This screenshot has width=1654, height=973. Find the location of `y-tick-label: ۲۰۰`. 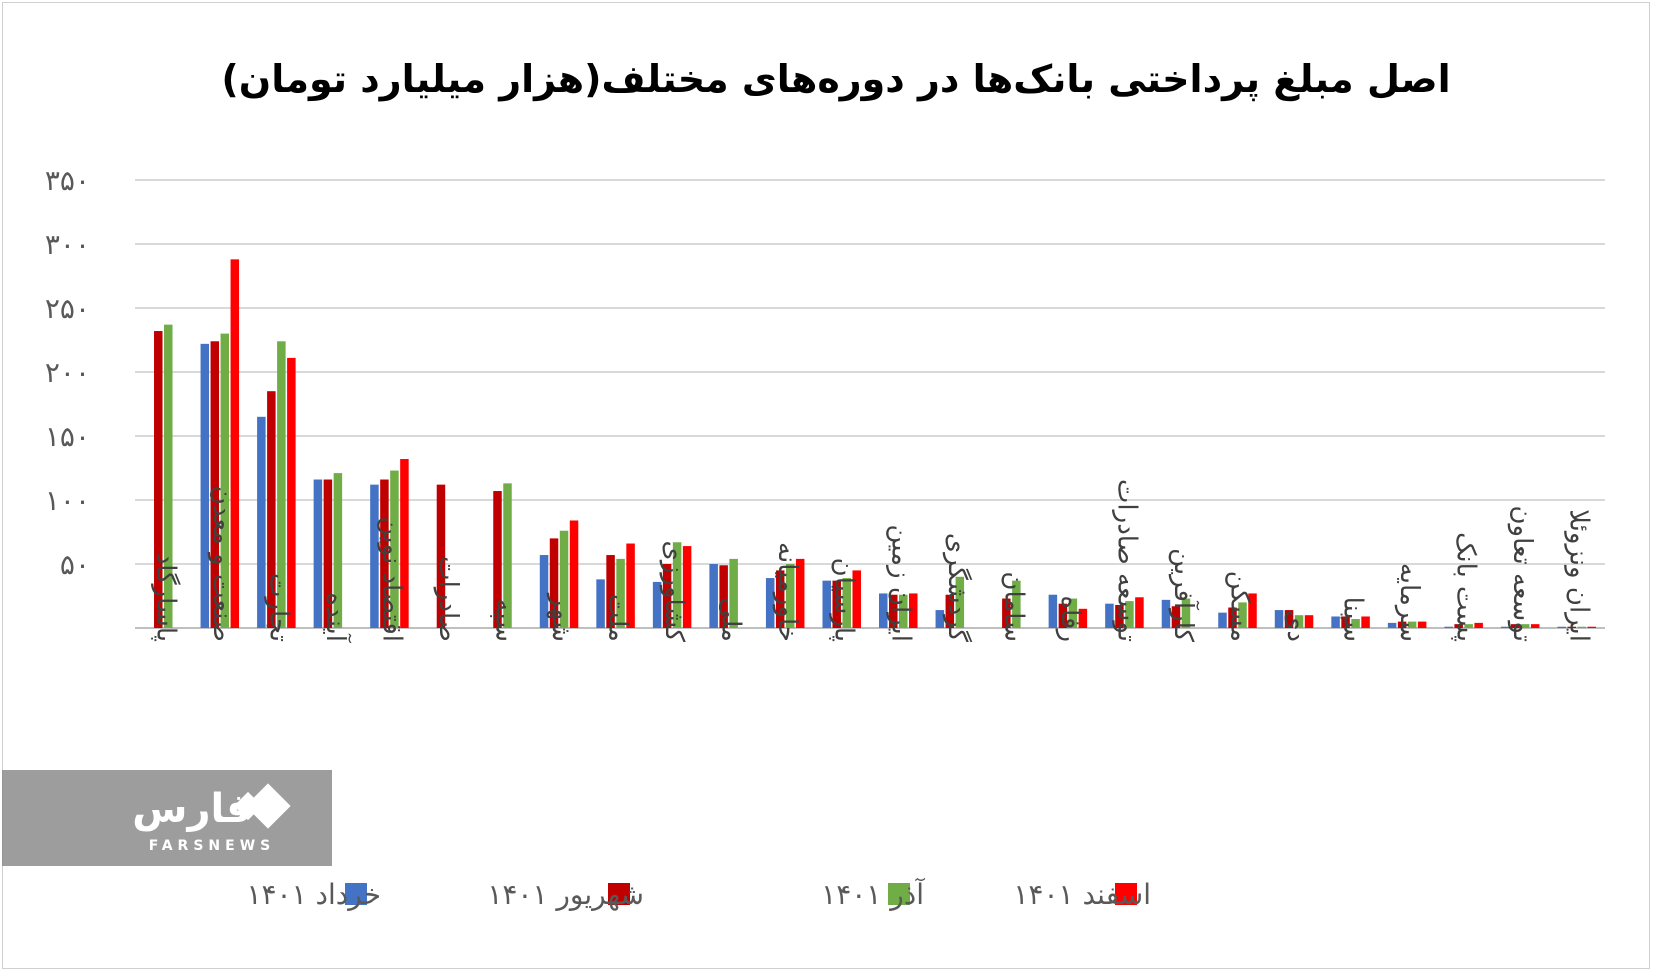

y-tick-label: ۲۰۰ is located at coordinates (67, 372).